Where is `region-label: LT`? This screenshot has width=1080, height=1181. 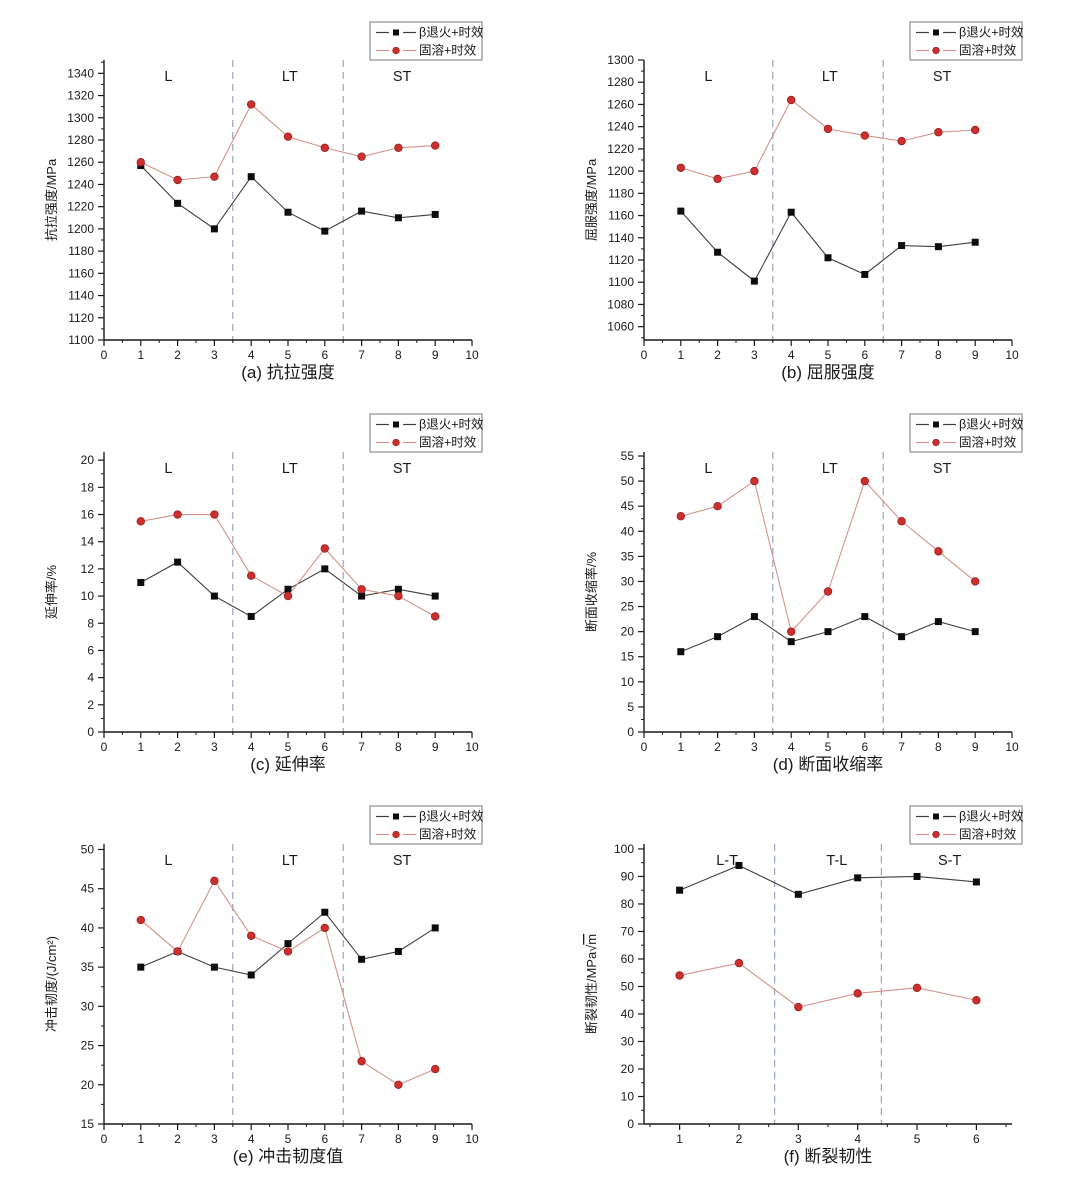 region-label: LT is located at coordinates (830, 77).